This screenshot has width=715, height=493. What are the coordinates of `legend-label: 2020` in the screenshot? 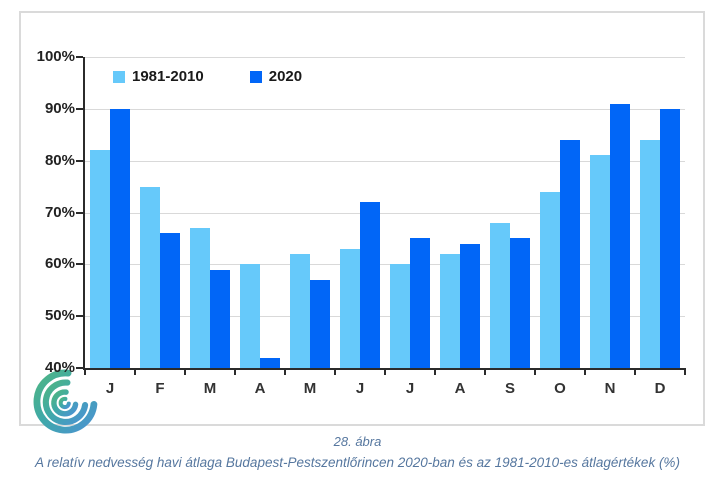 It's located at (285, 76).